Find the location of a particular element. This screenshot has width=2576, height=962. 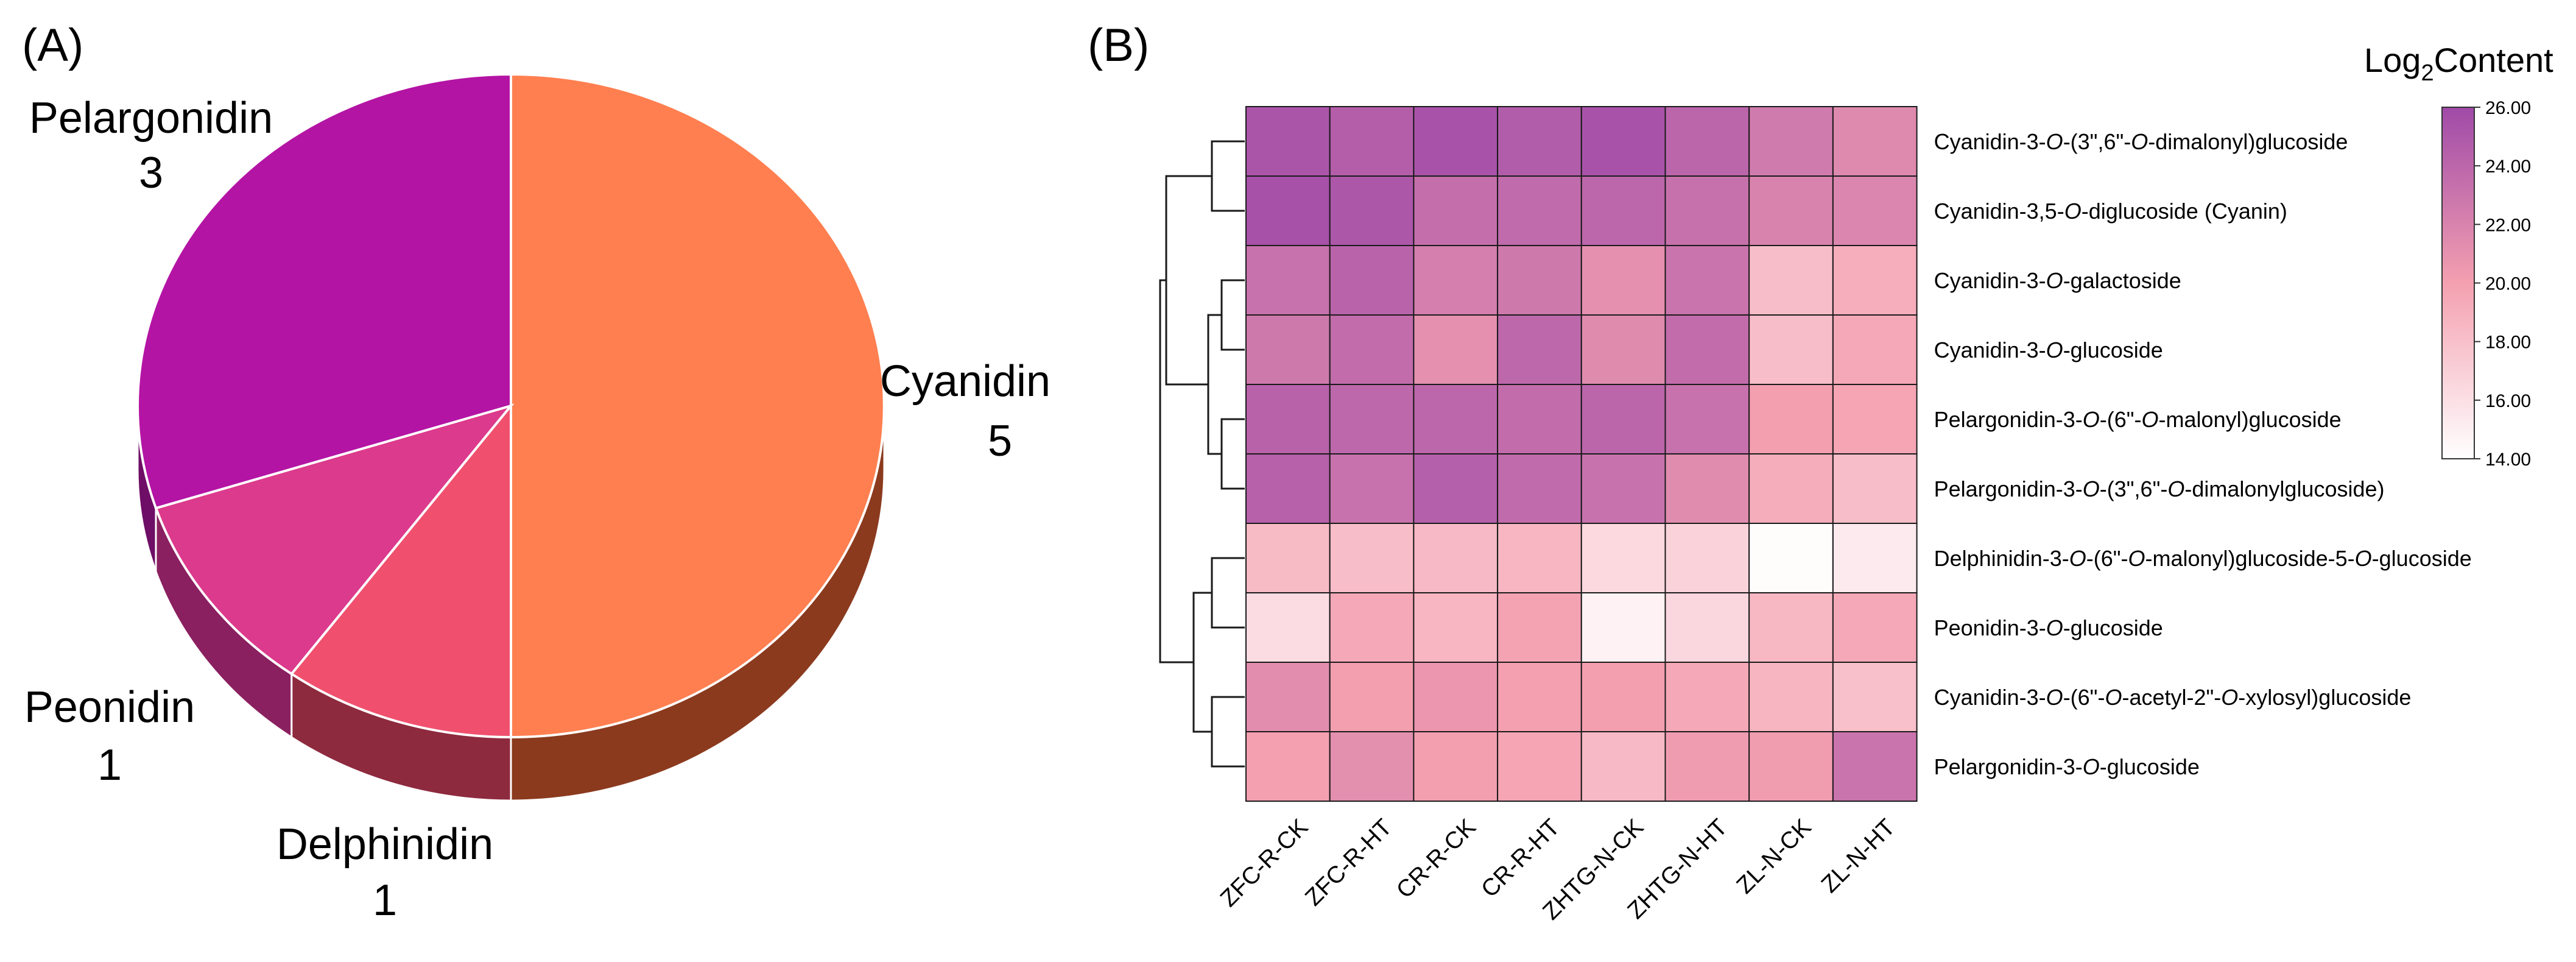

legend-title: Log2Content is located at coordinates (2458, 64).